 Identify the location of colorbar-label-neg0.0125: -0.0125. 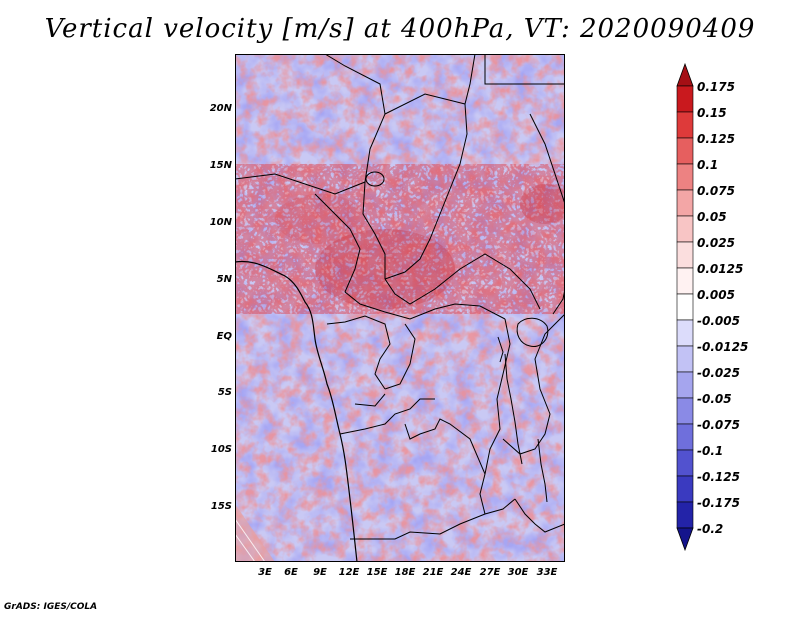
(723, 347).